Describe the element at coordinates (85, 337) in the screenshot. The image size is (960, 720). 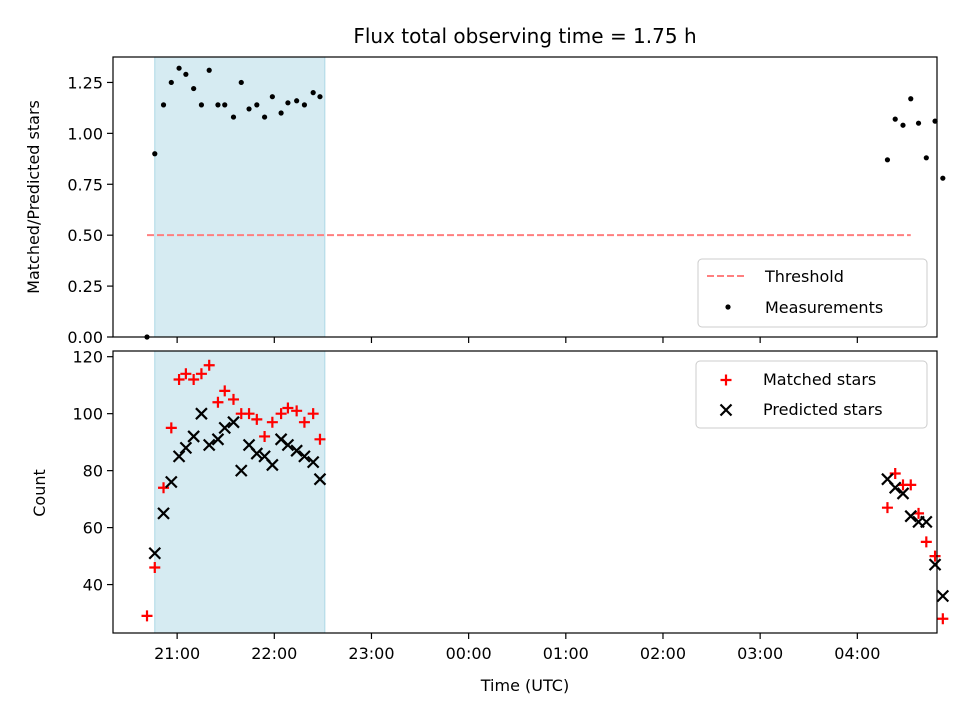
I see `ratio-y-tick-label: 0.00` at that location.